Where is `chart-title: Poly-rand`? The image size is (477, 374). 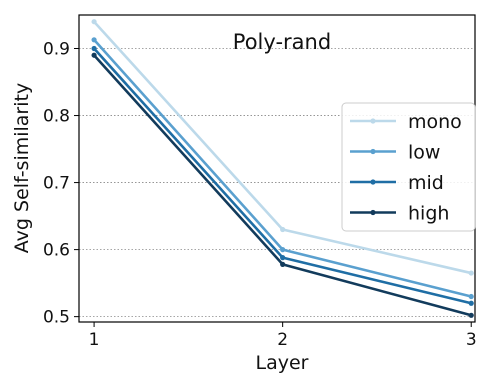
chart-title: Poly-rand is located at coordinates (282, 42).